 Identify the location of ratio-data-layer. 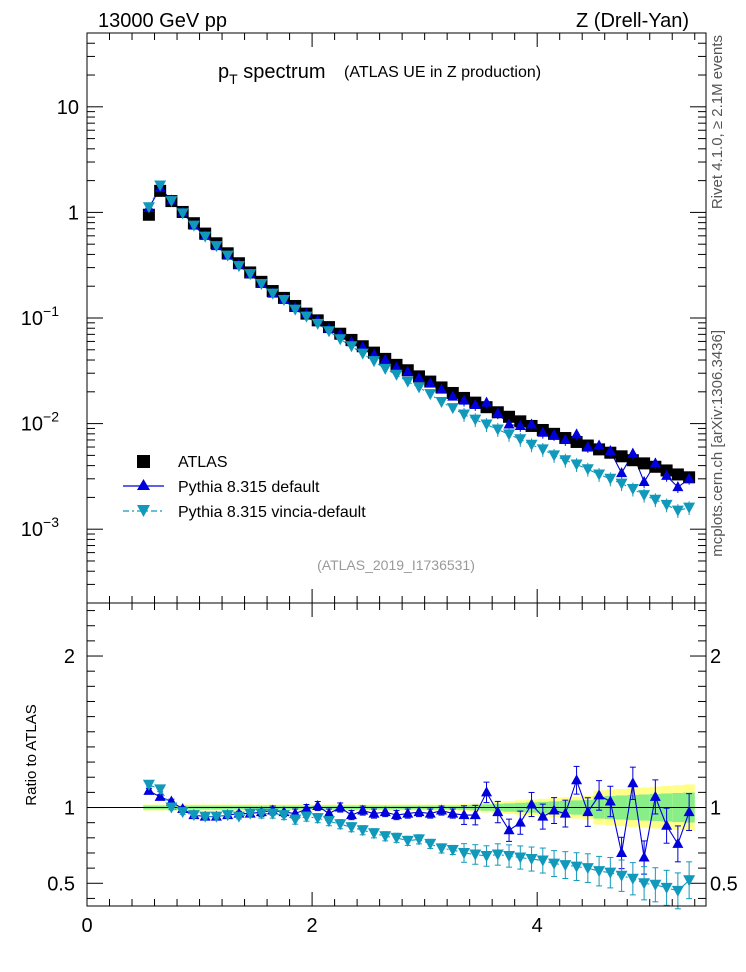
(419, 837).